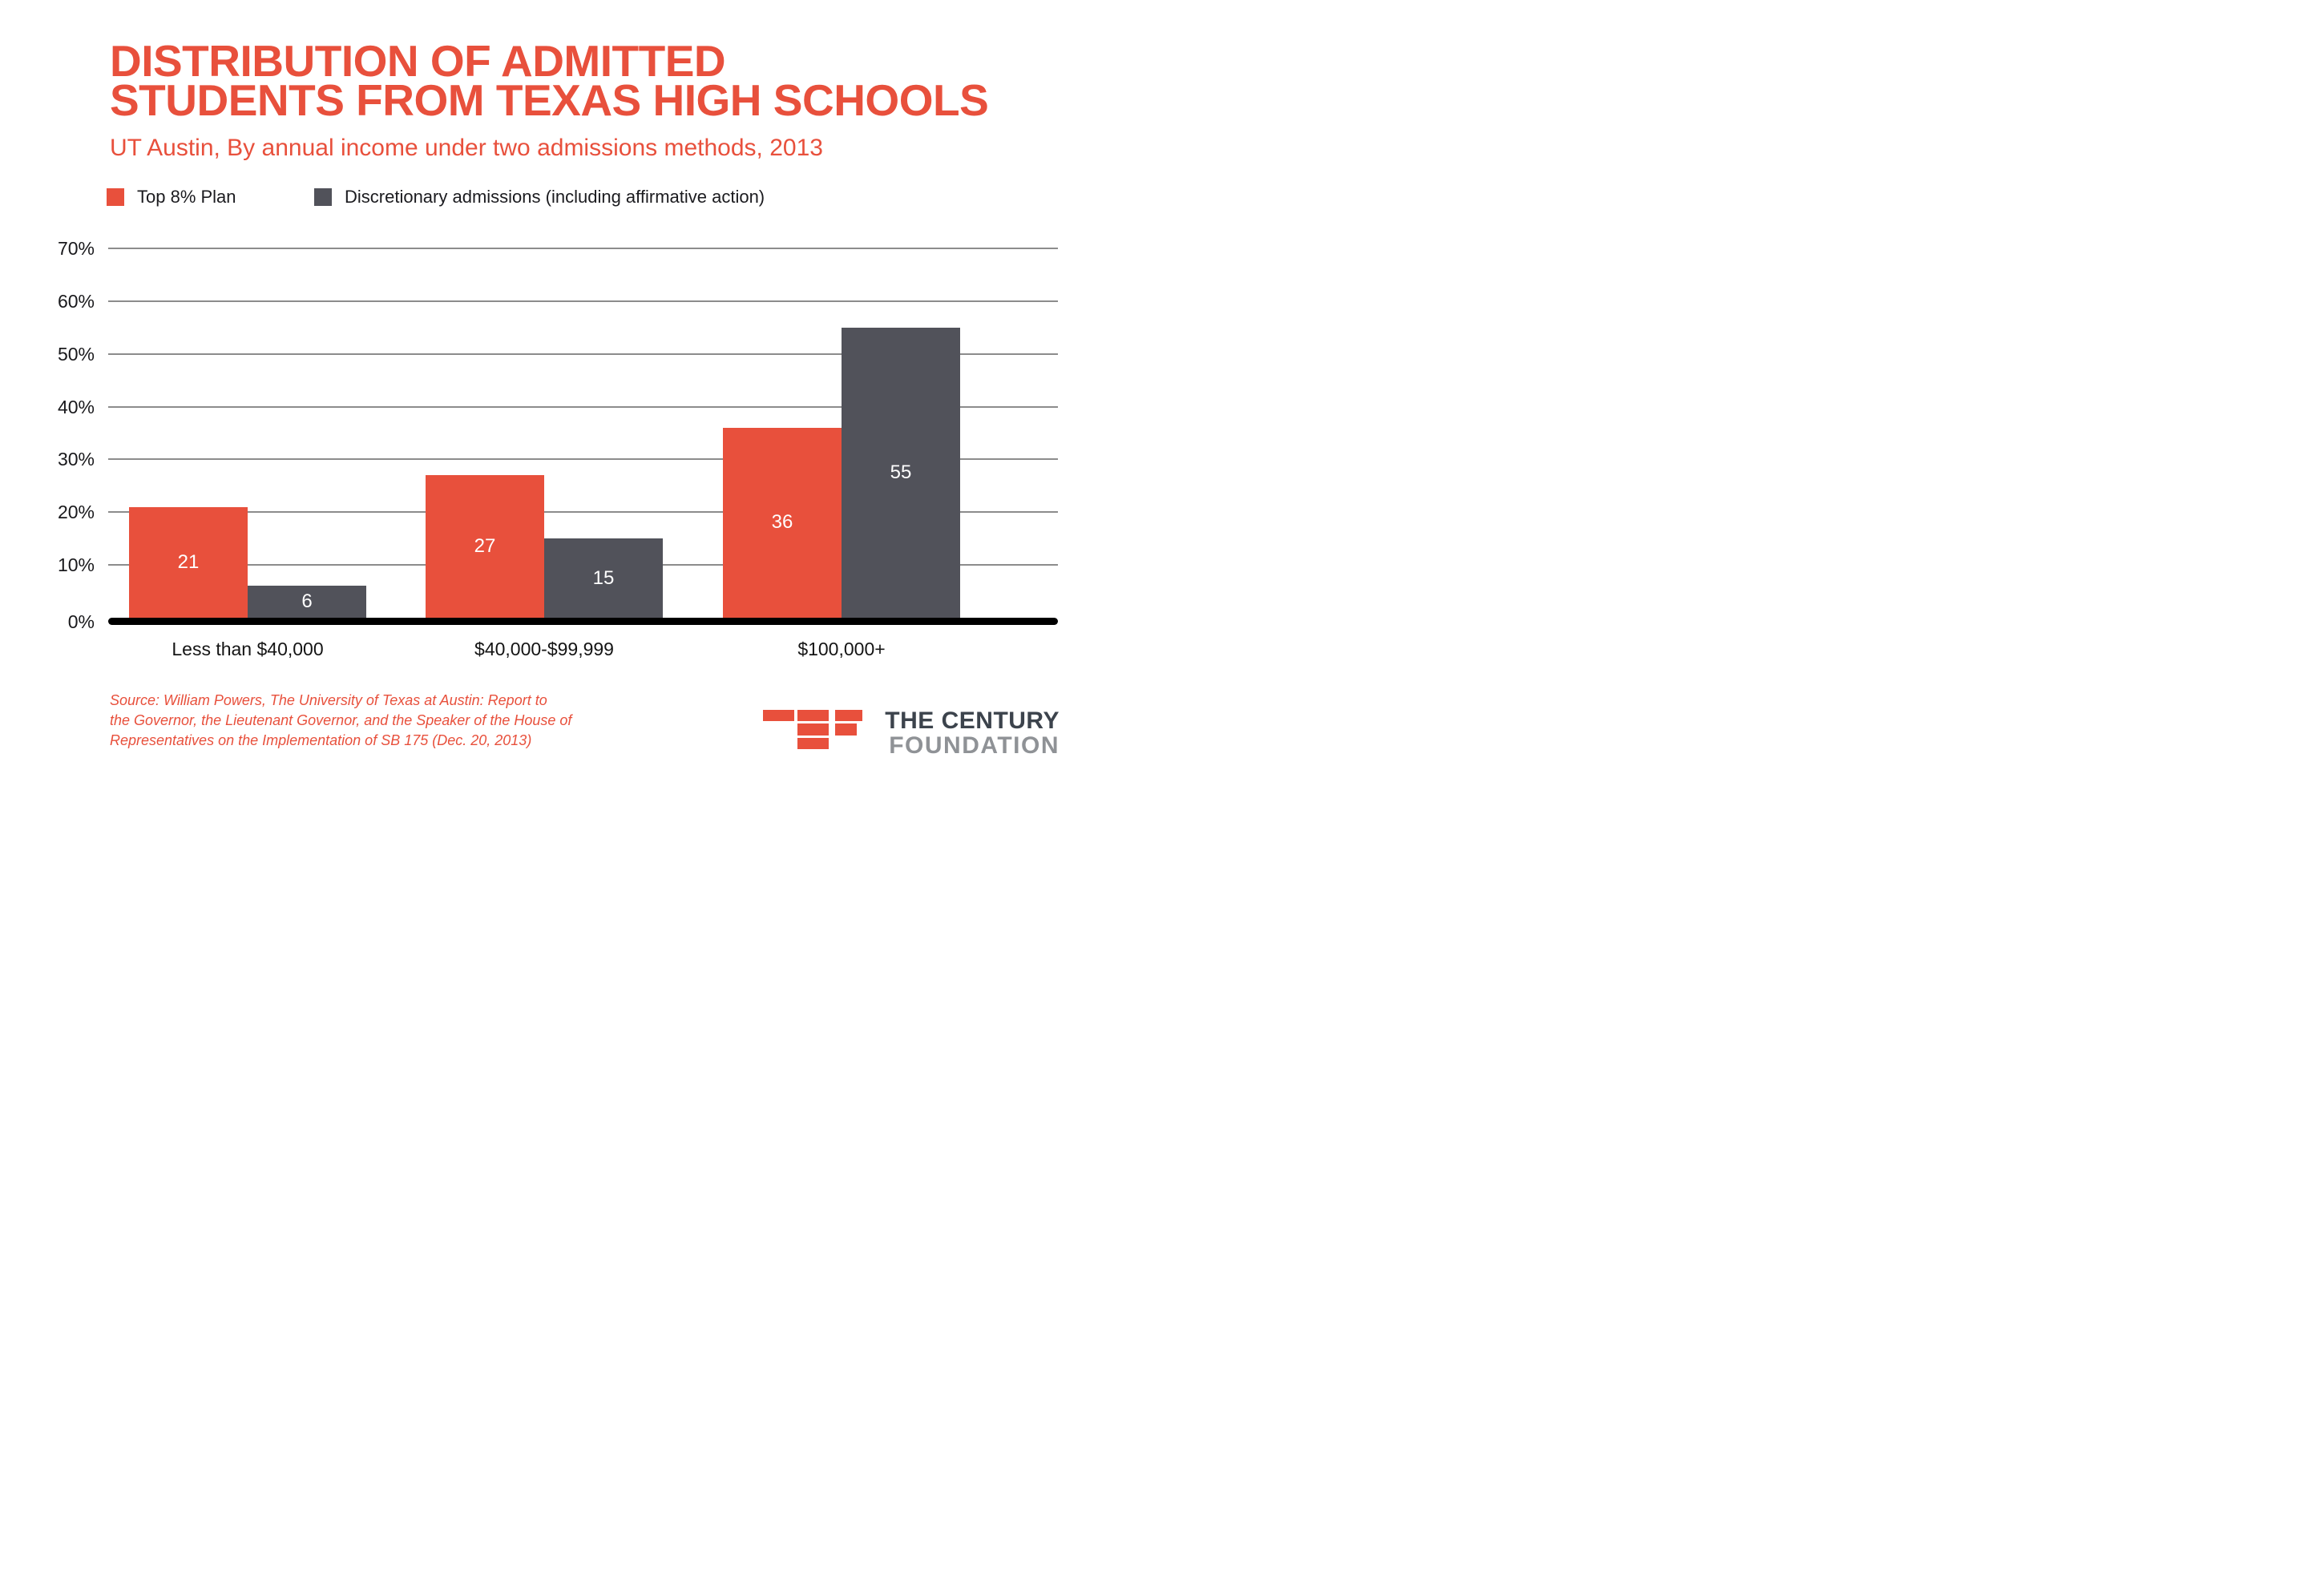 This screenshot has width=2321, height=1596. I want to click on legend-label: Top 8% Plan, so click(187, 197).